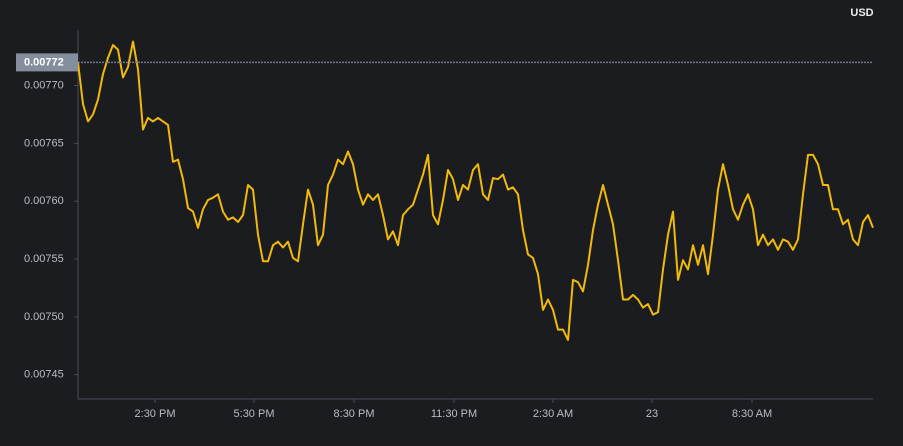  I want to click on y-tick-label: 0.00765, so click(44, 143).